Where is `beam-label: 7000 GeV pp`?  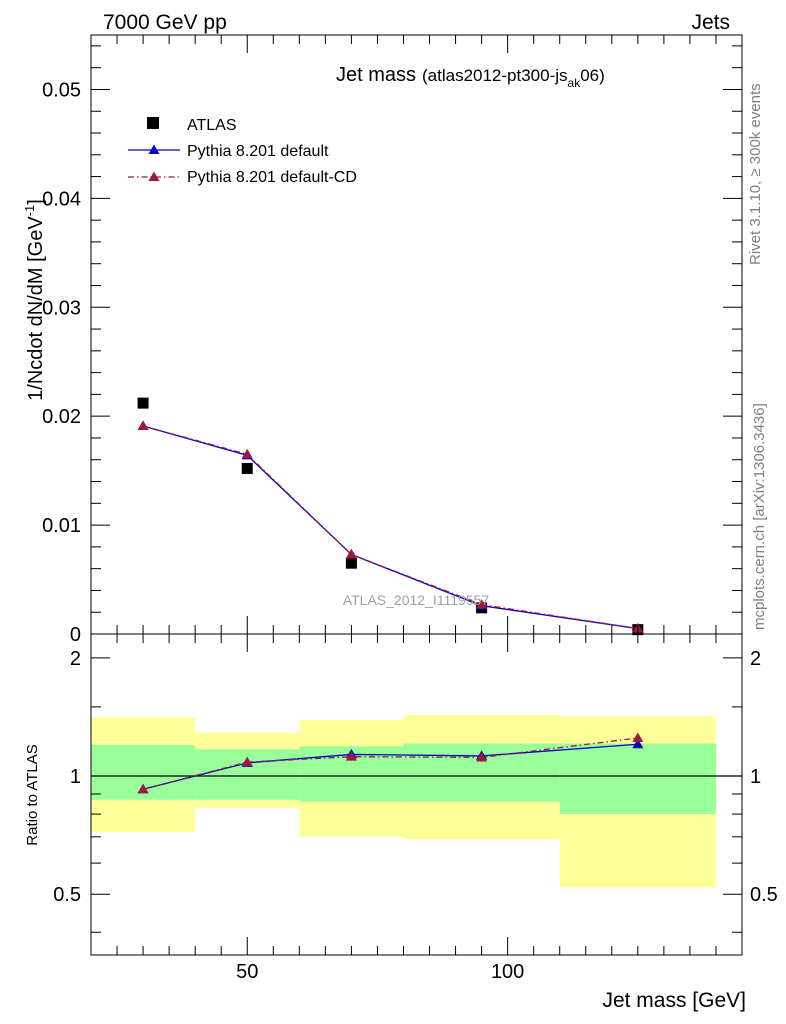
beam-label: 7000 GeV pp is located at coordinates (165, 22).